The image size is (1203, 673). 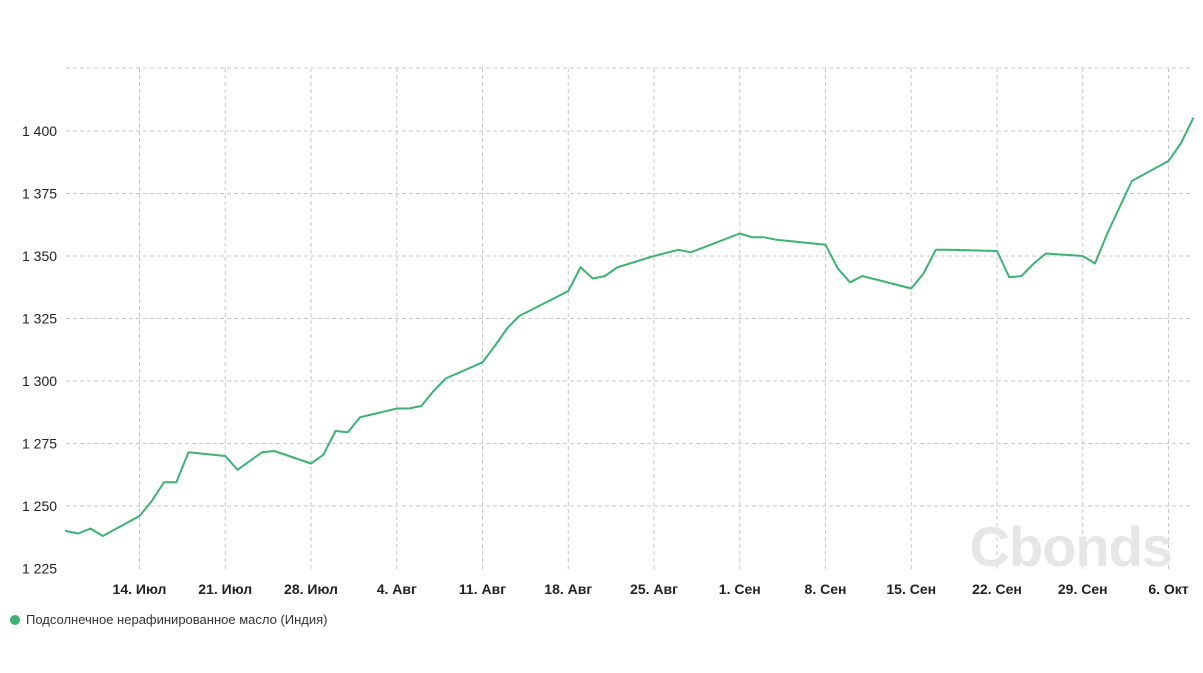 What do you see at coordinates (740, 589) in the screenshot?
I see `x-tick-label: 1. Сен` at bounding box center [740, 589].